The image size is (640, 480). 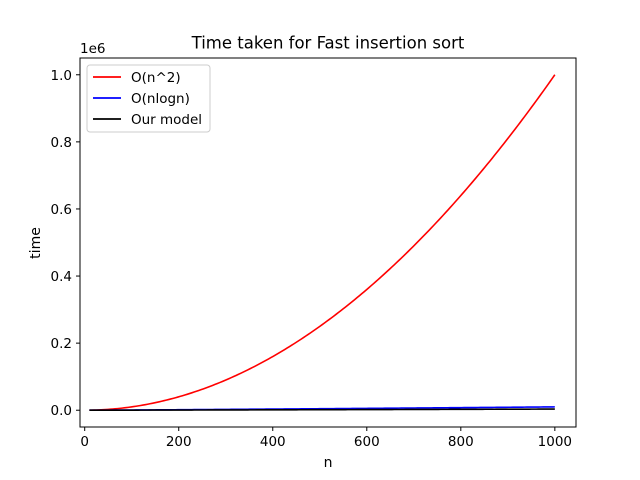 I want to click on y-tick-label: 0.2, so click(x=61, y=344).